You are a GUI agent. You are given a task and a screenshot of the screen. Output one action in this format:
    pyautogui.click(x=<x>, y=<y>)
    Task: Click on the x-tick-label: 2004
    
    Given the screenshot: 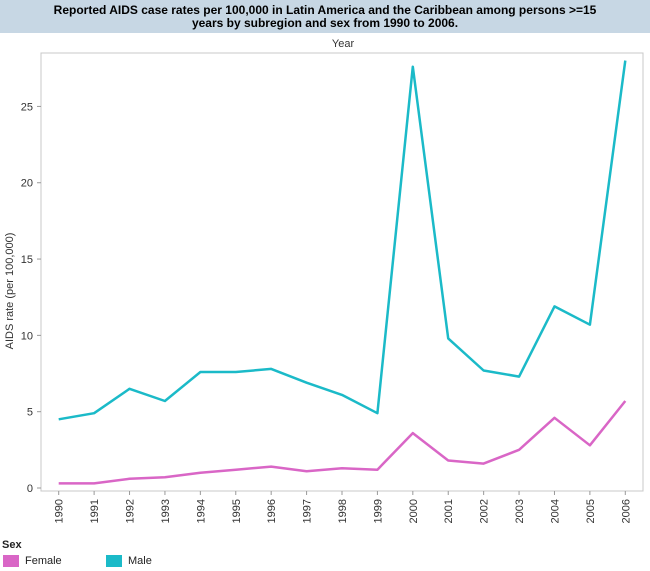 What is the action you would take?
    pyautogui.click(x=555, y=511)
    